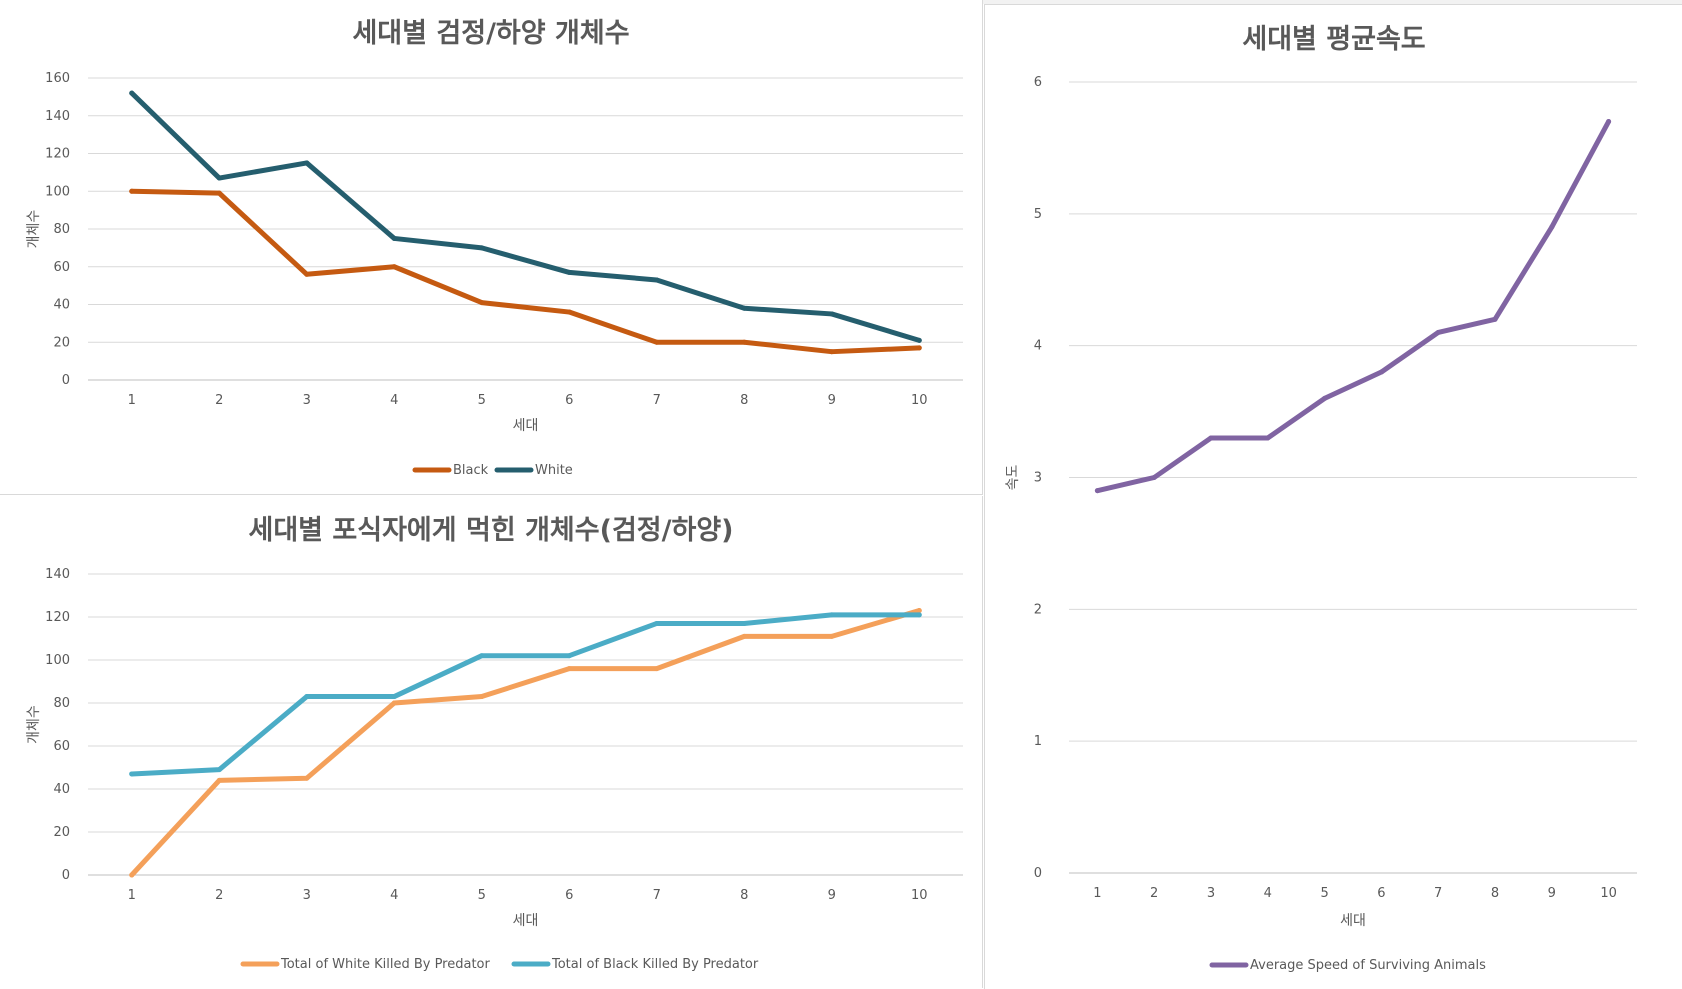  I want to click on legend-label: Black, so click(471, 470).